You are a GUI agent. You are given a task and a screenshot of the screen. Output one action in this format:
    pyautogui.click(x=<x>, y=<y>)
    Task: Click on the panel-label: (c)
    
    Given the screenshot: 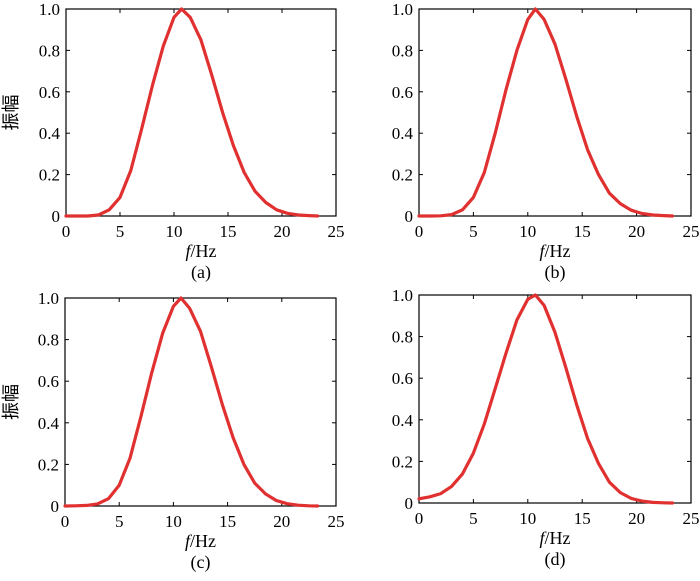 What is the action you would take?
    pyautogui.click(x=201, y=562)
    